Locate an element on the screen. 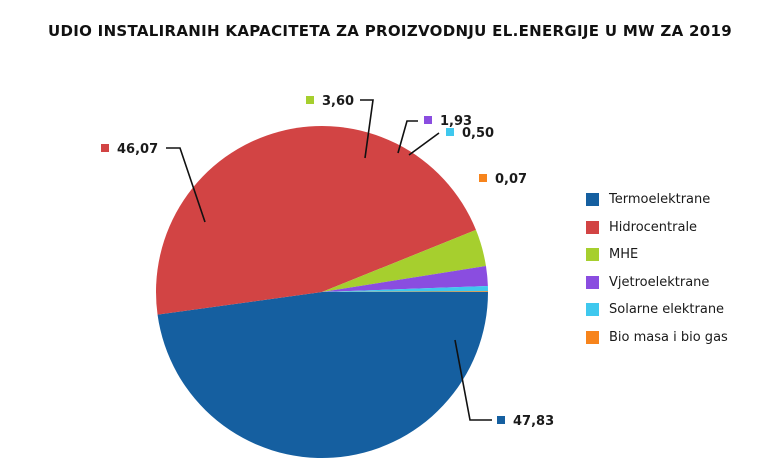  data-label-marker-solarne-elektrane is located at coordinates (450, 132).